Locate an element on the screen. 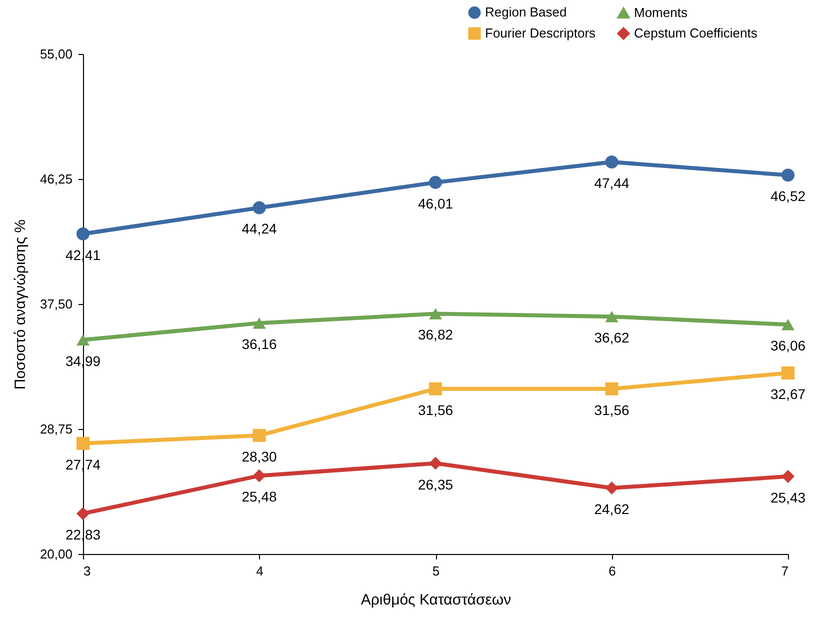 The height and width of the screenshot is (627, 827). data-label: 46,52 is located at coordinates (788, 196).